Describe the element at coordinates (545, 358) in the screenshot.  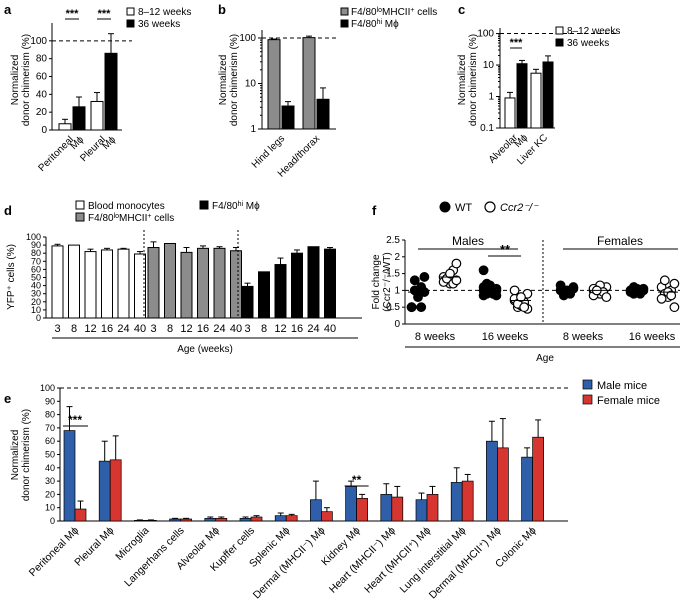
I see `panel-f-xlabel: Age` at that location.